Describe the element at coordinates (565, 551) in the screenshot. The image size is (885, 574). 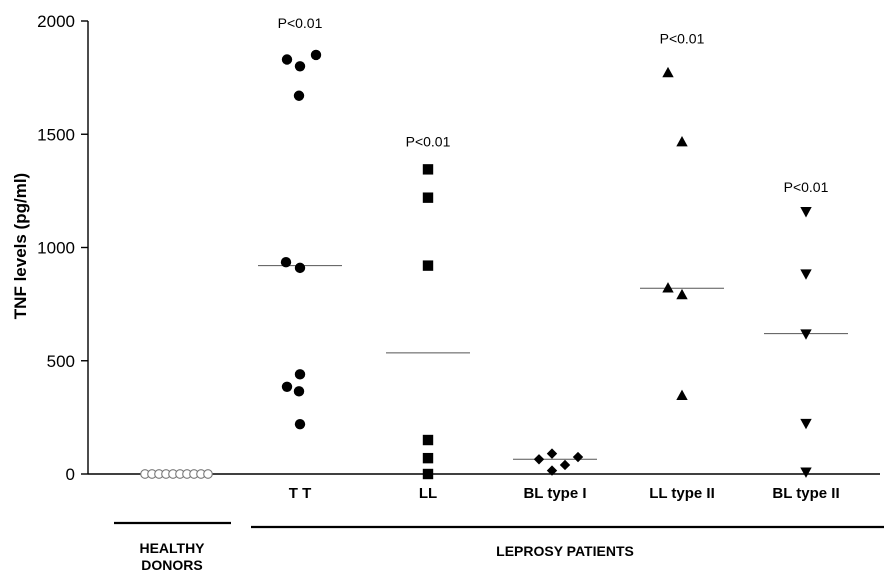
I see `group-label-line: LEPROSY PATIENTS` at that location.